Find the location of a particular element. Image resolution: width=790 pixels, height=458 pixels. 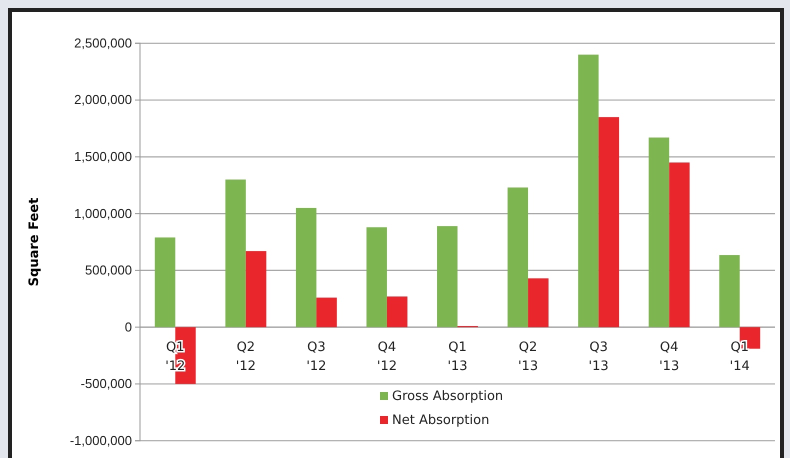

y-tick-label: 1,000,000 is located at coordinates (103, 213).